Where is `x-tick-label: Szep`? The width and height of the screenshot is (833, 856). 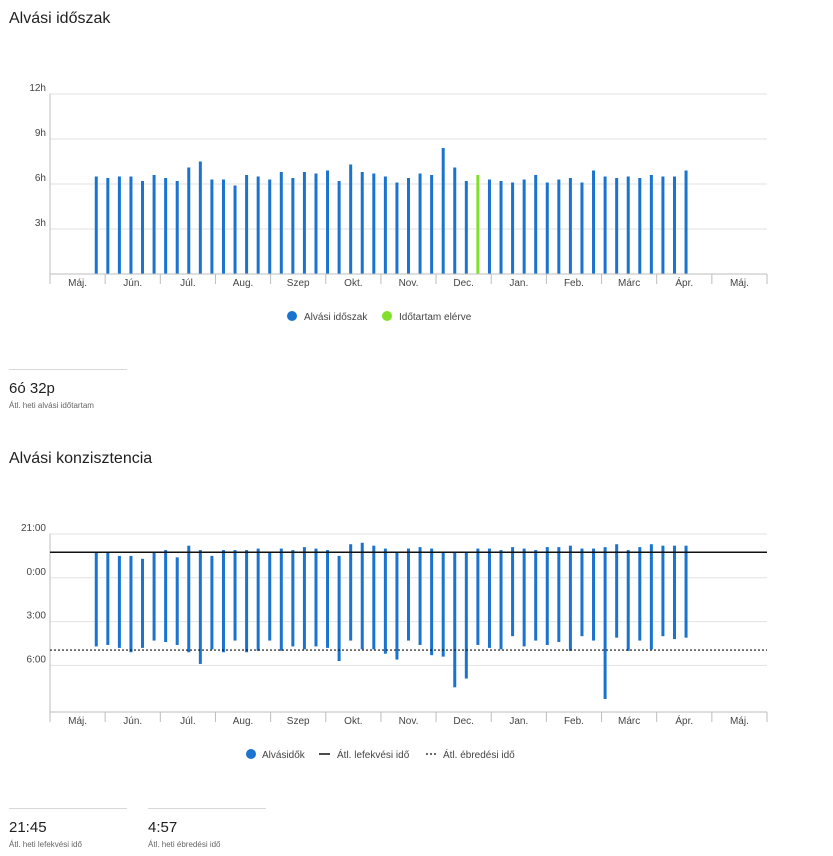
x-tick-label: Szep is located at coordinates (298, 283).